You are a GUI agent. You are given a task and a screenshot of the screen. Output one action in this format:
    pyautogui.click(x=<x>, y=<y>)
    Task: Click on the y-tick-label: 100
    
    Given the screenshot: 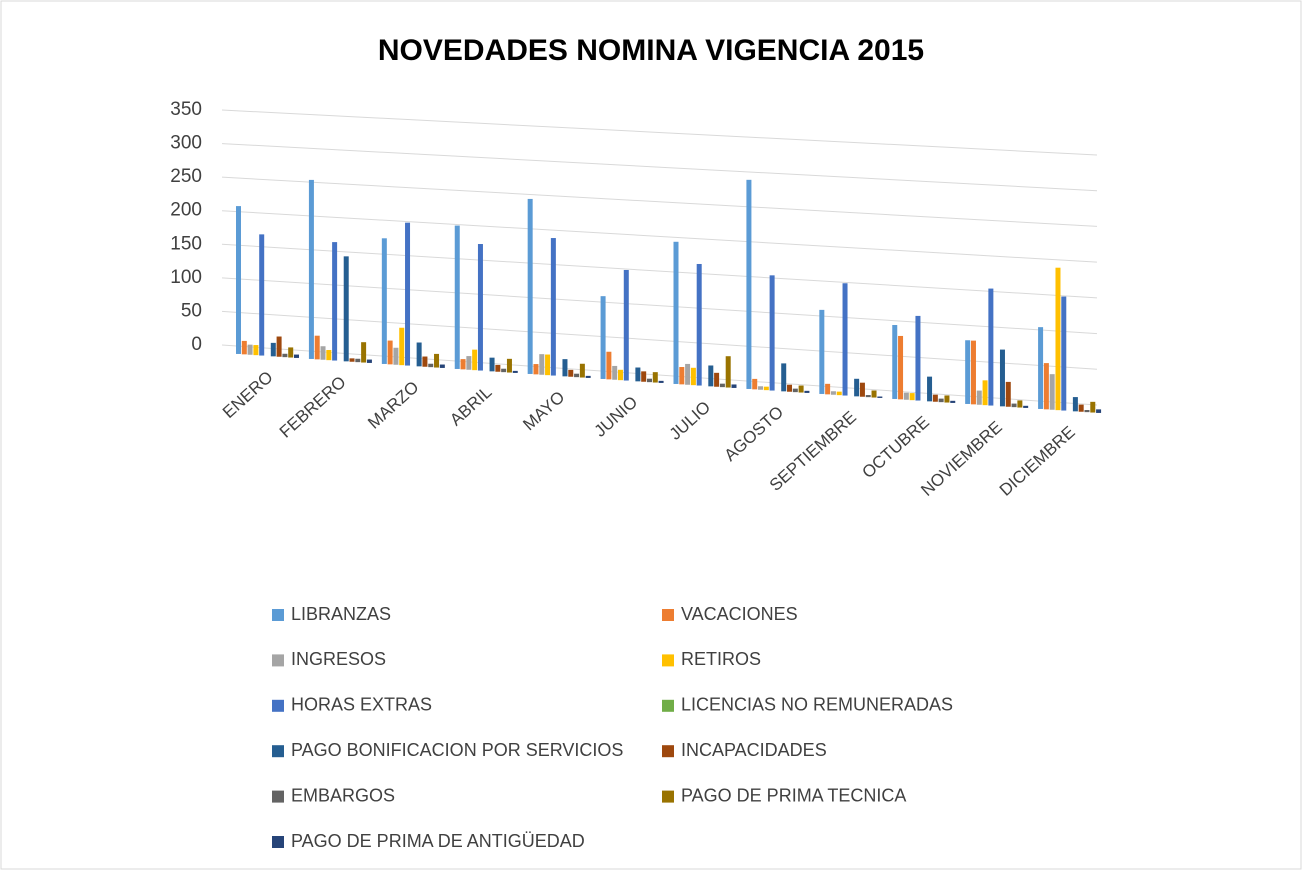 What is the action you would take?
    pyautogui.click(x=186, y=277)
    